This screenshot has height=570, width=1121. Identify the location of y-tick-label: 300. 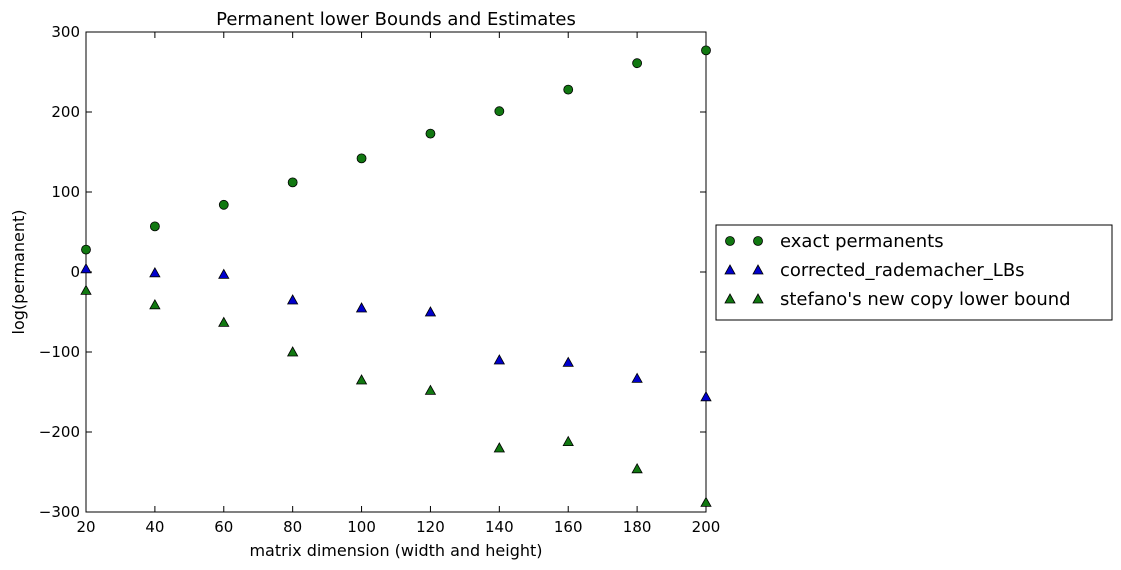
(65, 32).